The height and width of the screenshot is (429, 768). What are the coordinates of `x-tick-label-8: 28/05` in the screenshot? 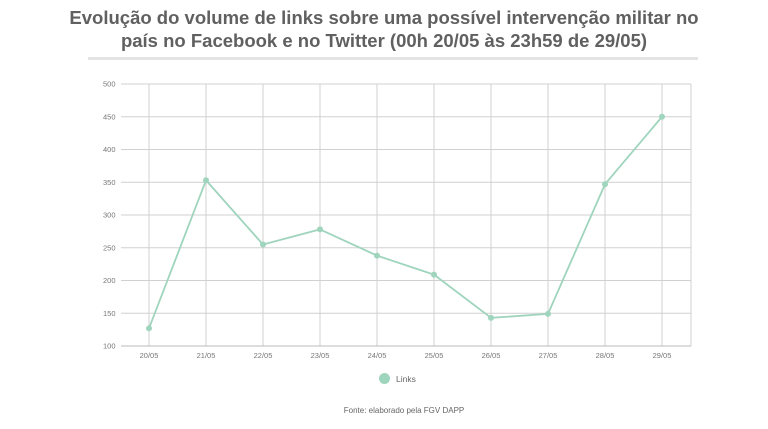 It's located at (605, 355).